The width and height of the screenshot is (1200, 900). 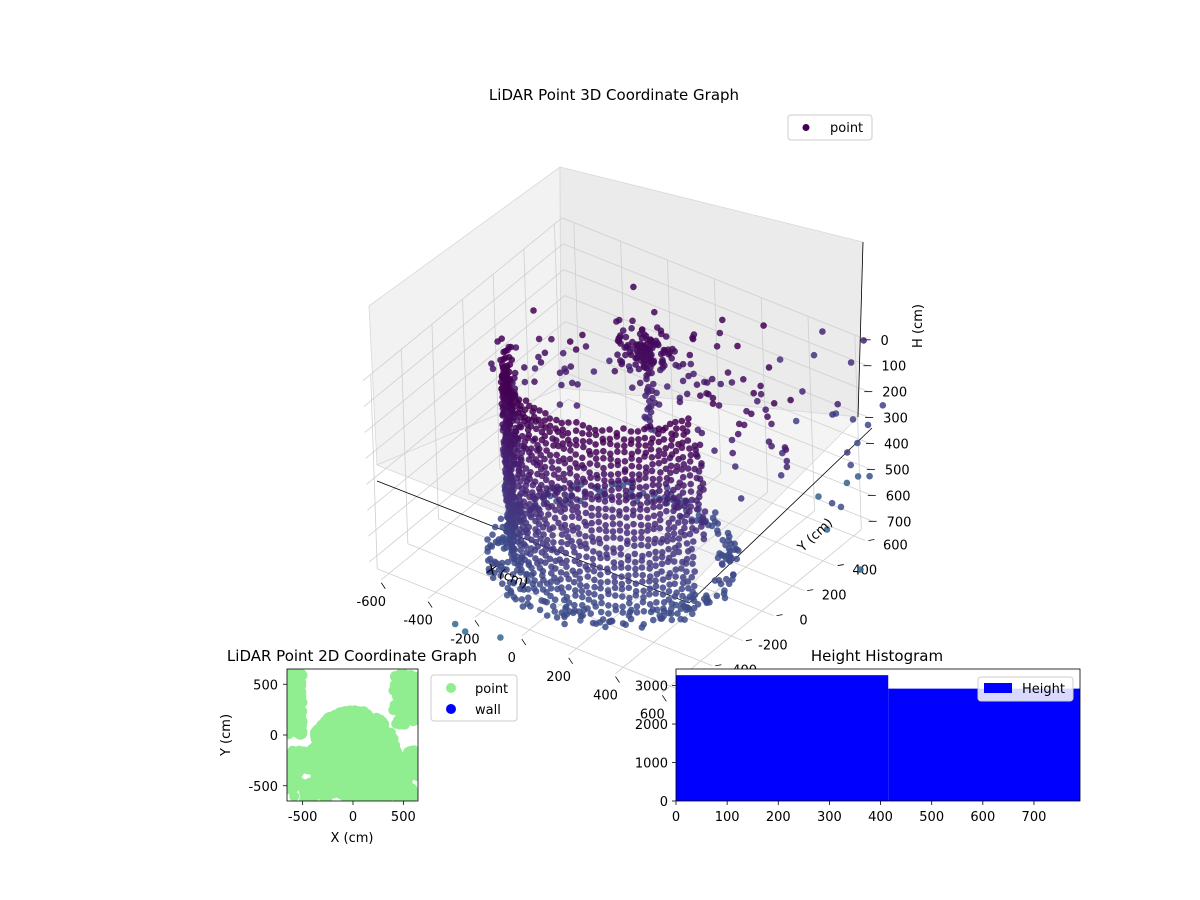 I want to click on plot3d-ytick-label: -200, so click(x=773, y=646).